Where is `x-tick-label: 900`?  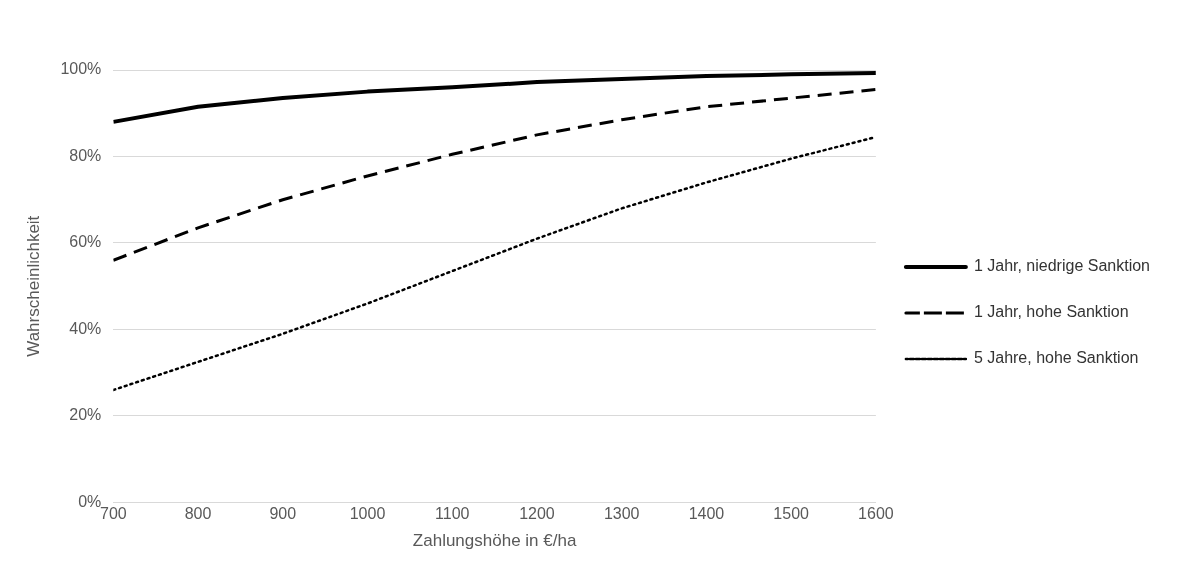
x-tick-label: 900 is located at coordinates (283, 514).